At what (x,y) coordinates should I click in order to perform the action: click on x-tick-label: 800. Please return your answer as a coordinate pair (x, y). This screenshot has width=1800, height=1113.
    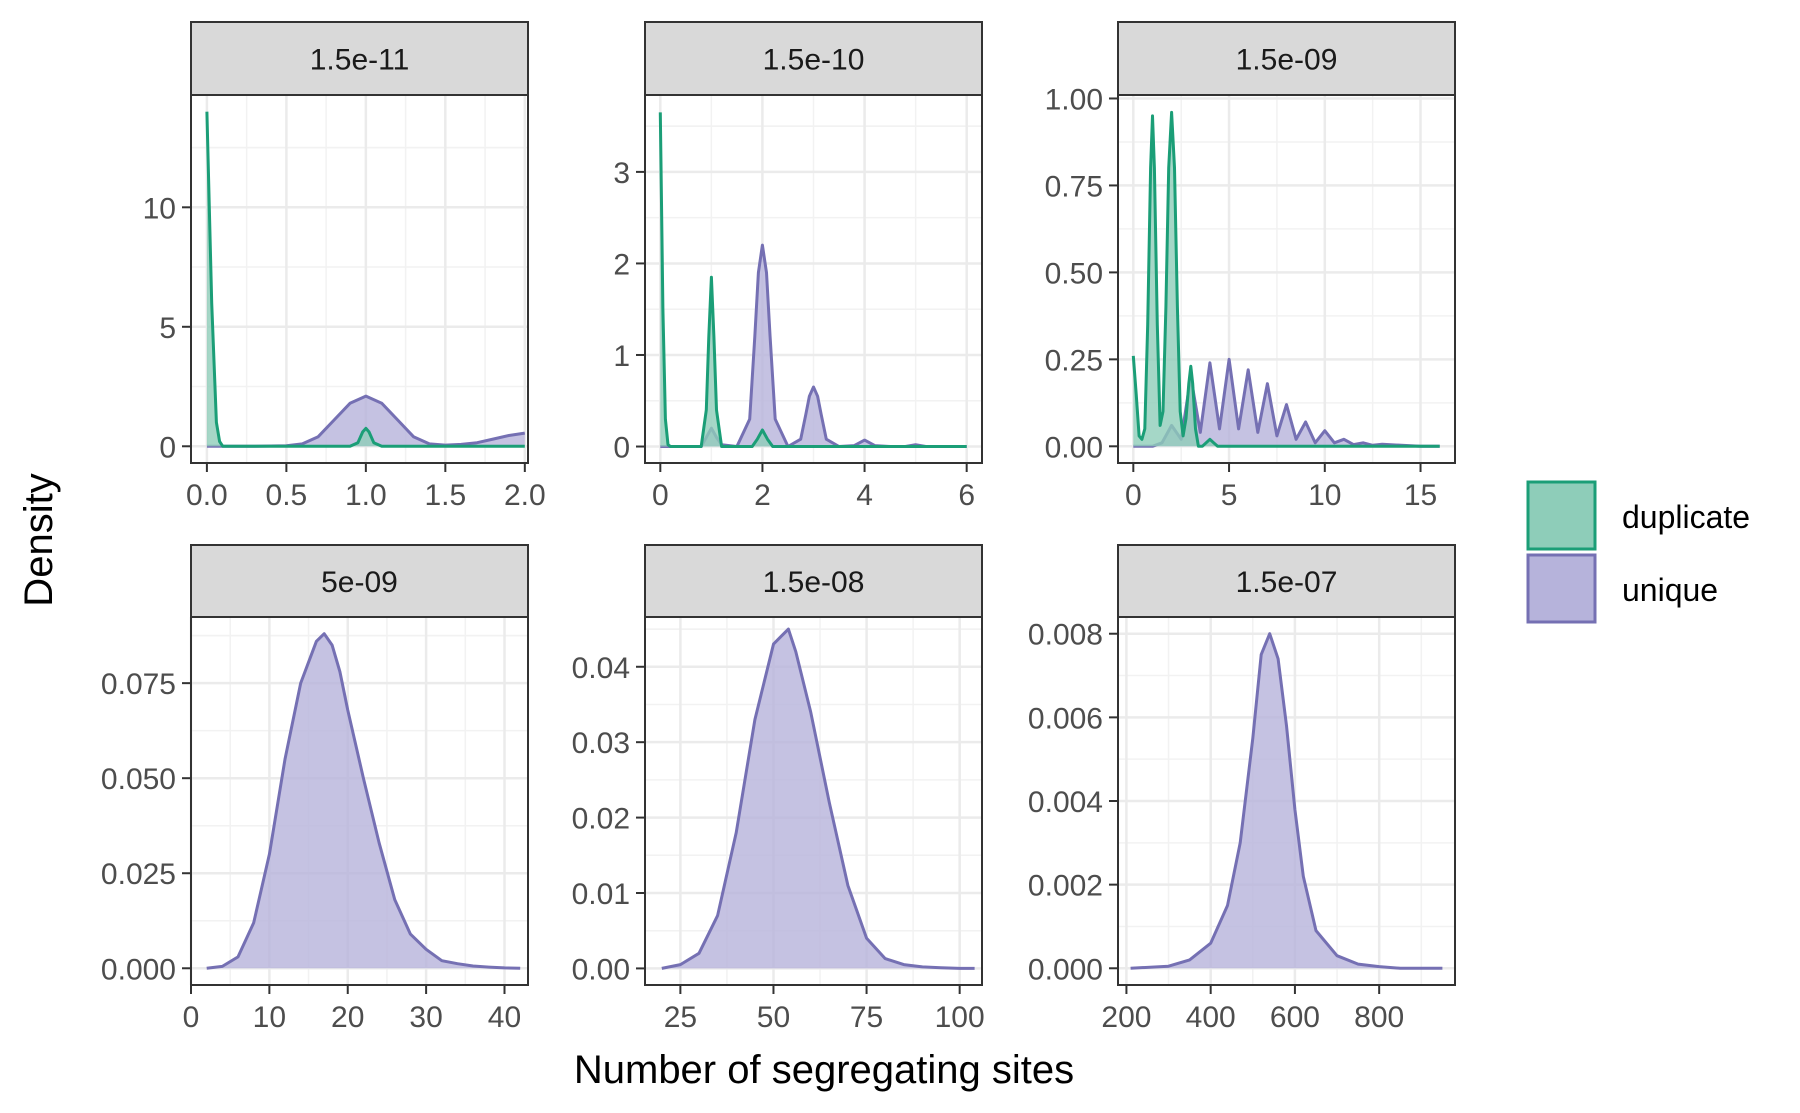
    Looking at the image, I should click on (1379, 1017).